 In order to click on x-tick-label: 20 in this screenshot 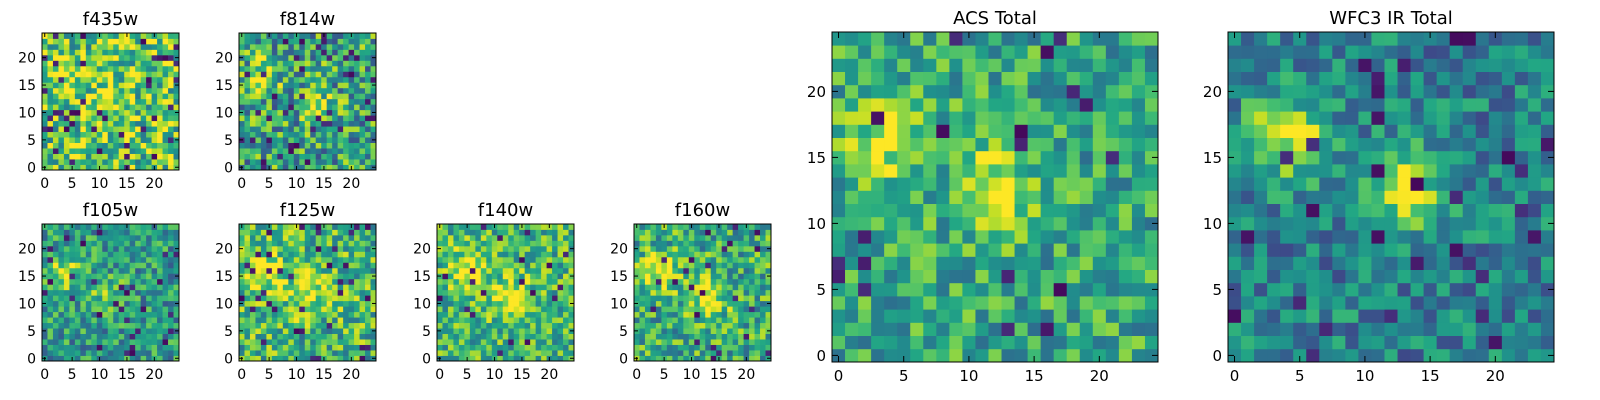, I will do `click(351, 375)`.